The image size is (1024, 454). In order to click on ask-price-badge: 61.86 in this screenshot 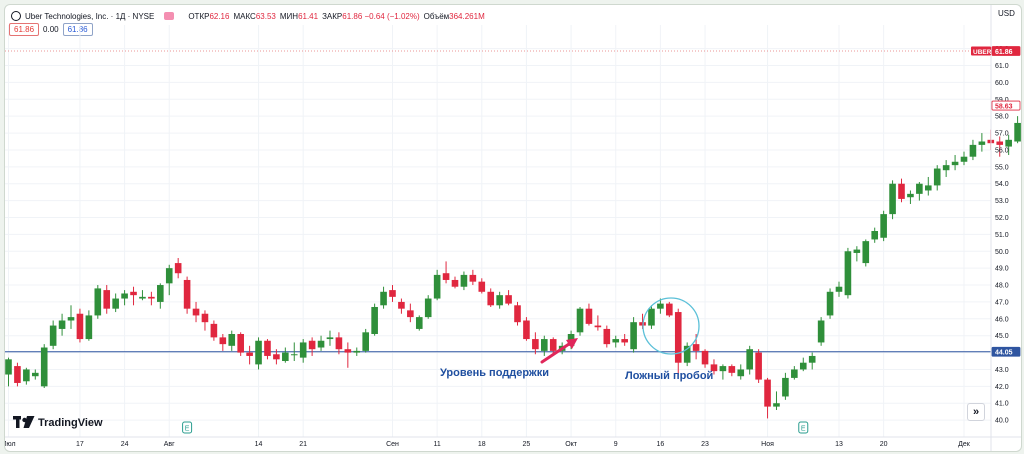, I will do `click(77, 29)`.